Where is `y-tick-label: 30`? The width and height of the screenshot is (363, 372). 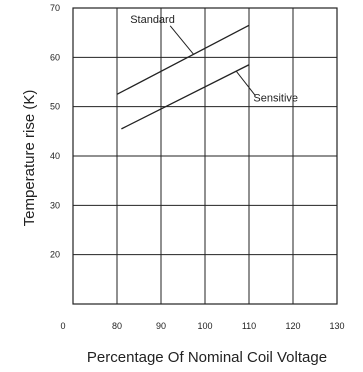 y-tick-label: 30 is located at coordinates (55, 205).